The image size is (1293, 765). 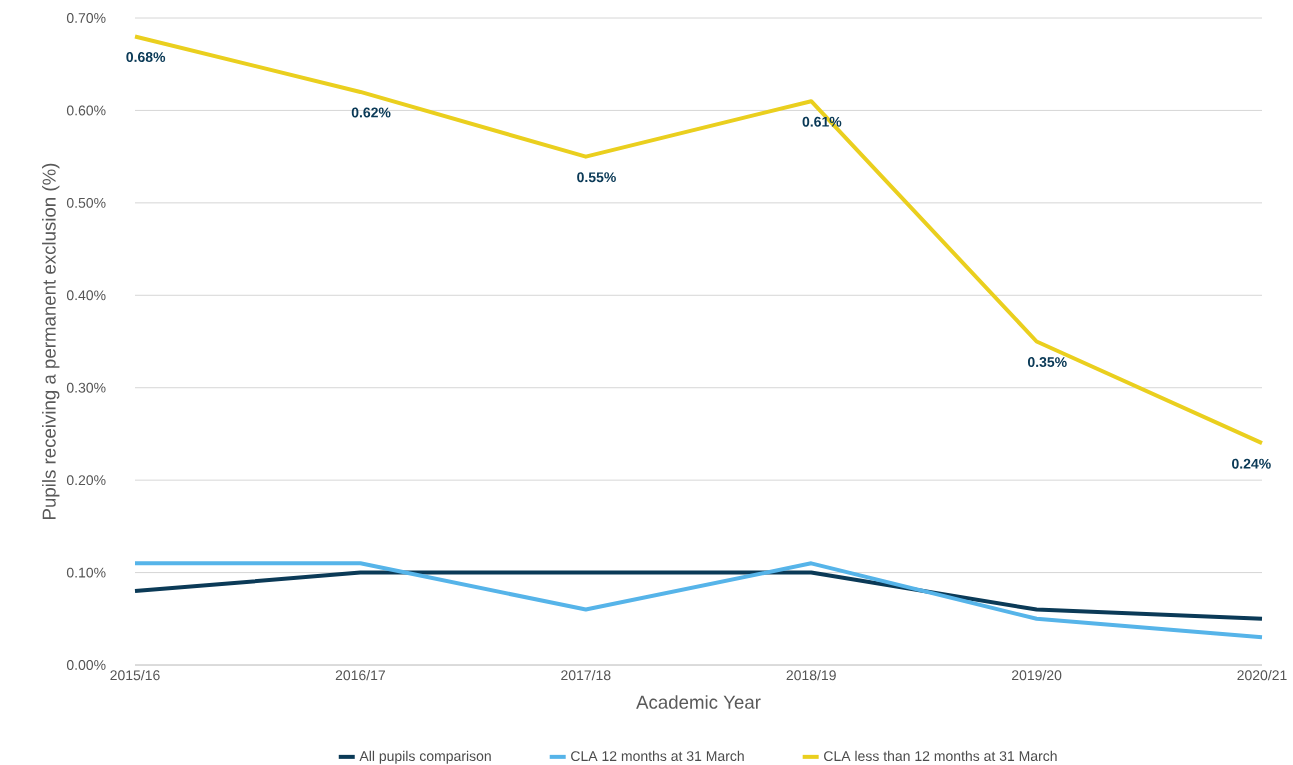 What do you see at coordinates (596, 177) in the screenshot?
I see `data-label: 0.55%` at bounding box center [596, 177].